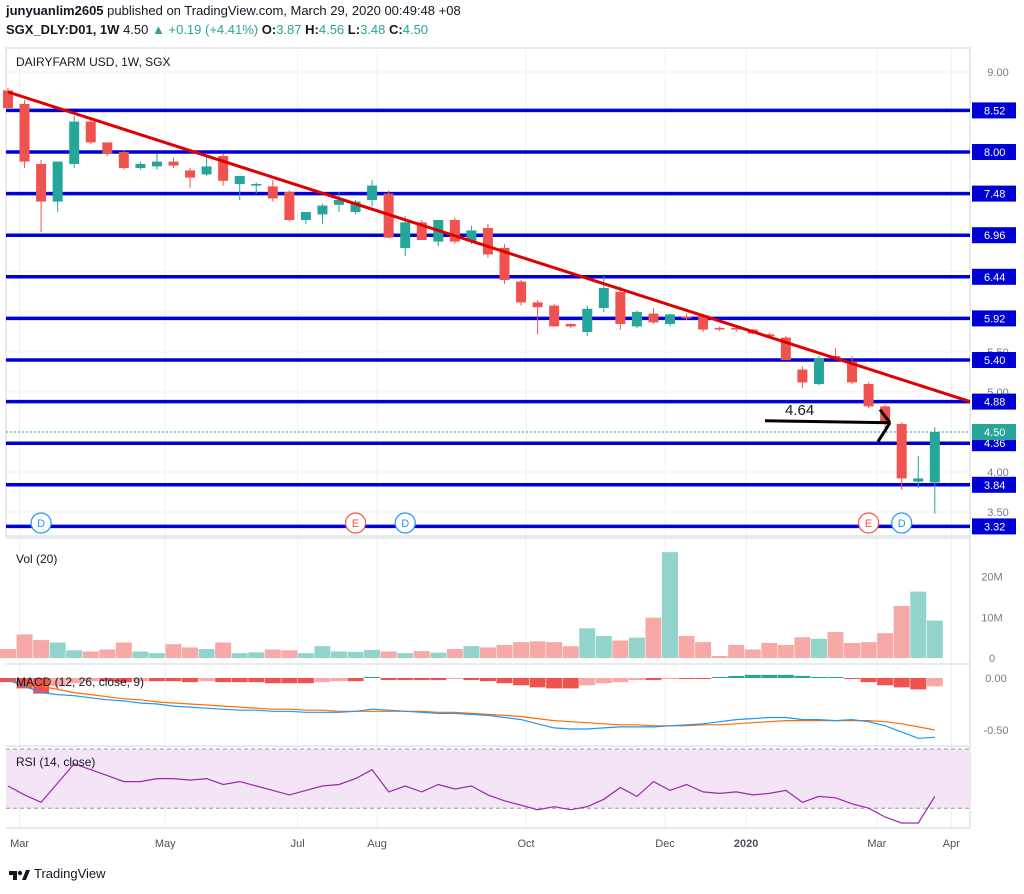  Describe the element at coordinates (415, 29) in the screenshot. I see `close-value: 4.50` at that location.